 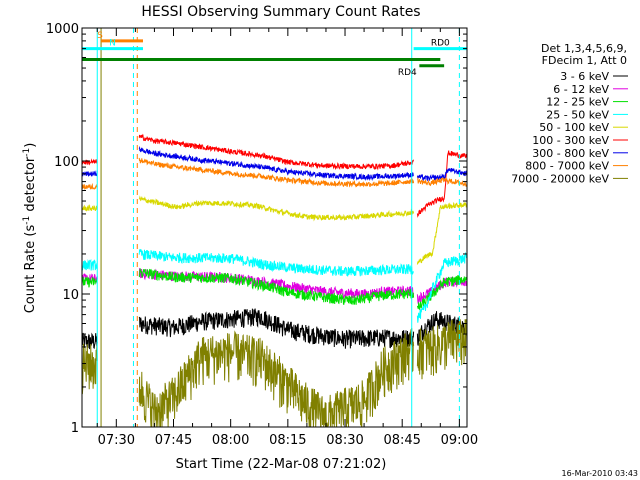 I want to click on y-tick-label-0: 1, so click(x=75, y=428).